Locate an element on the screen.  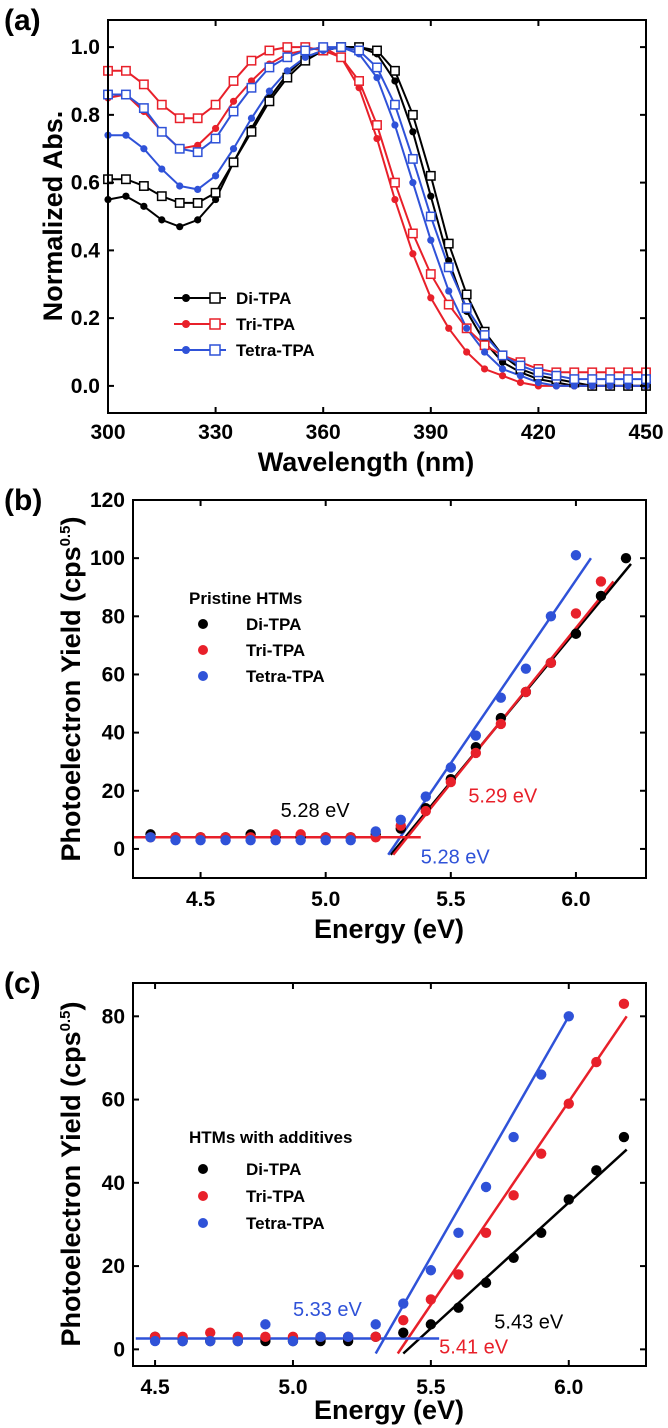
legend-a-marker-tri-solution is located at coordinates (215, 324).